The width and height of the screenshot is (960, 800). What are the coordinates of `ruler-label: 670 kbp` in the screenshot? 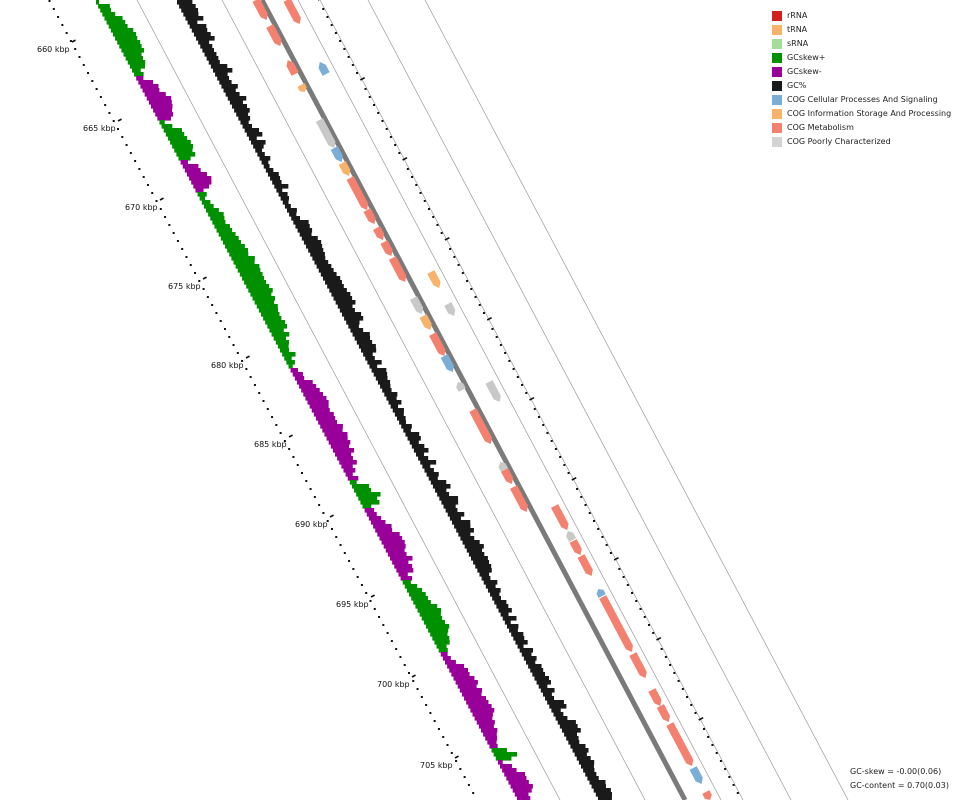 It's located at (141, 207).